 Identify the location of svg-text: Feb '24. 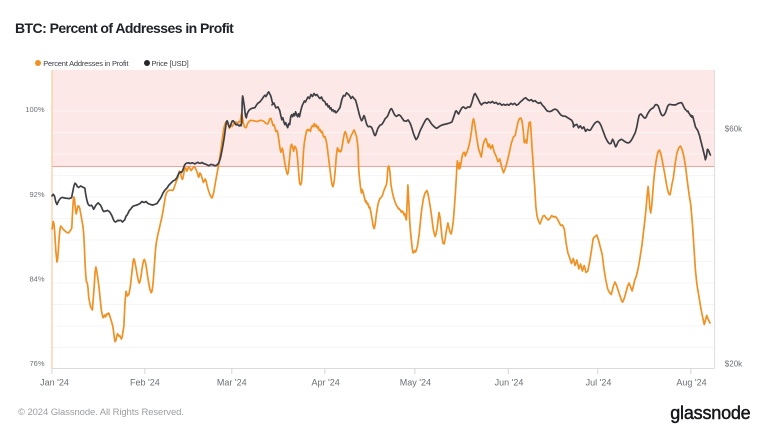
(145, 382).